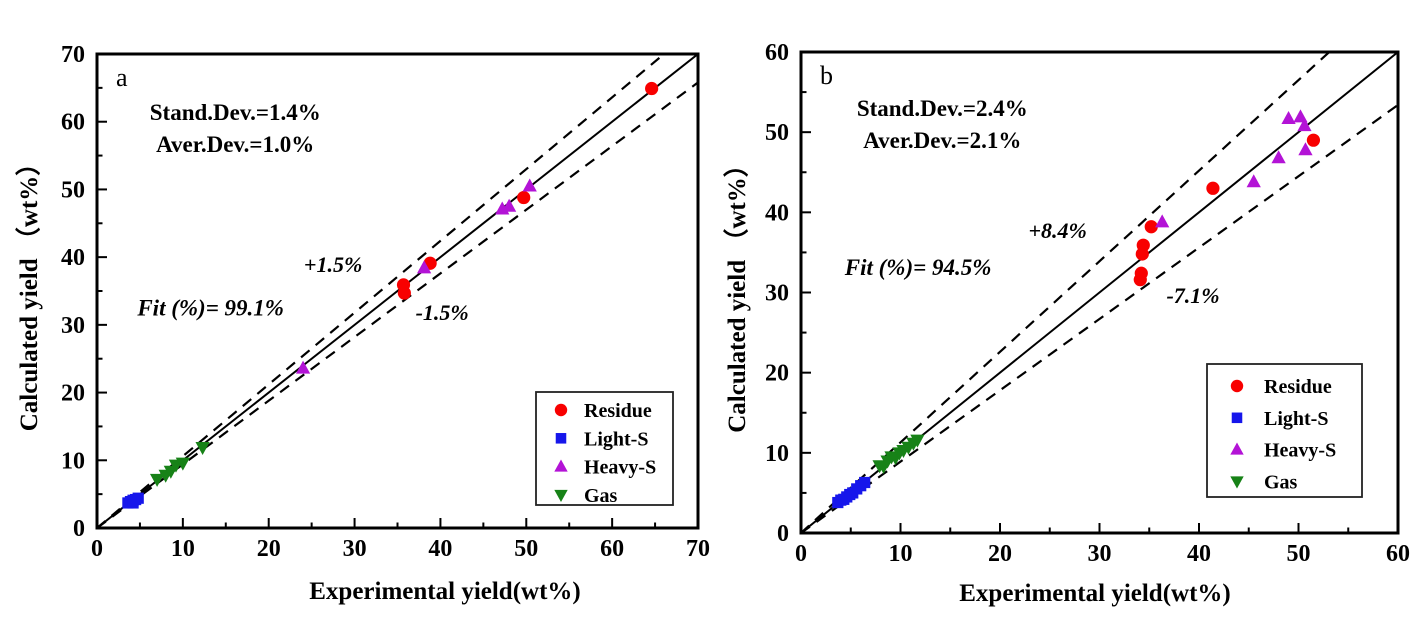 The width and height of the screenshot is (1427, 635). Describe the element at coordinates (73, 461) in the screenshot. I see `y-tick-label: 10` at that location.